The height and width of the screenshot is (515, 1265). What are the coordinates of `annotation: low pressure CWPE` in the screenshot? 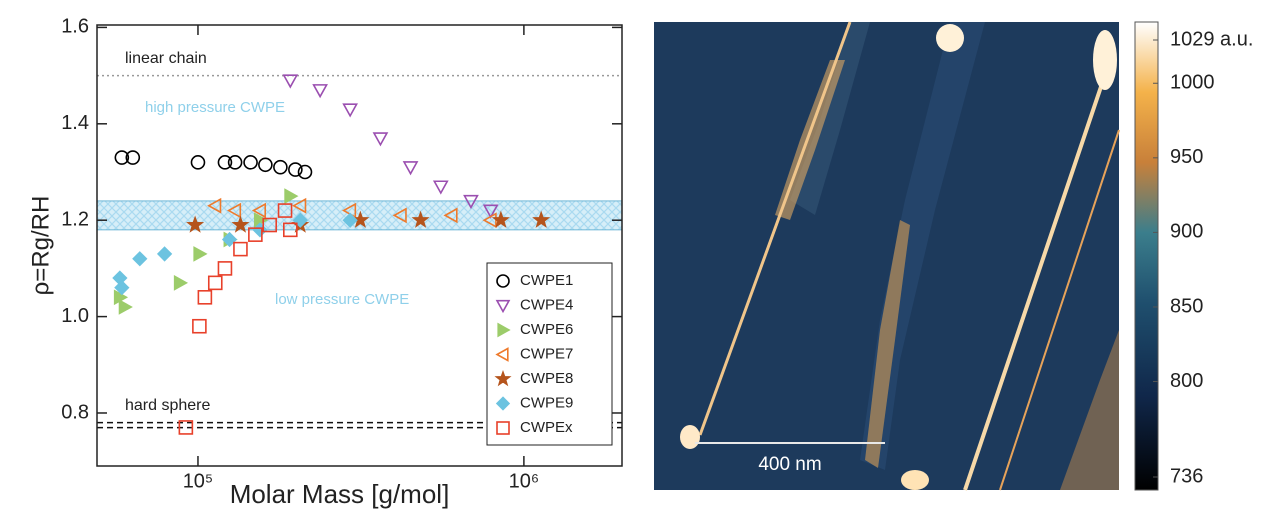 It's located at (342, 299).